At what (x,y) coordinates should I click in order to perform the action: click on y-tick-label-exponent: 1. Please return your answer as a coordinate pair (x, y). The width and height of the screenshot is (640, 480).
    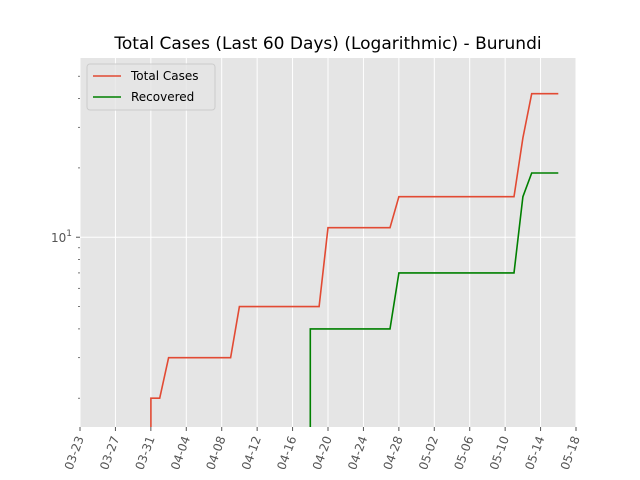
    Looking at the image, I should click on (69, 234).